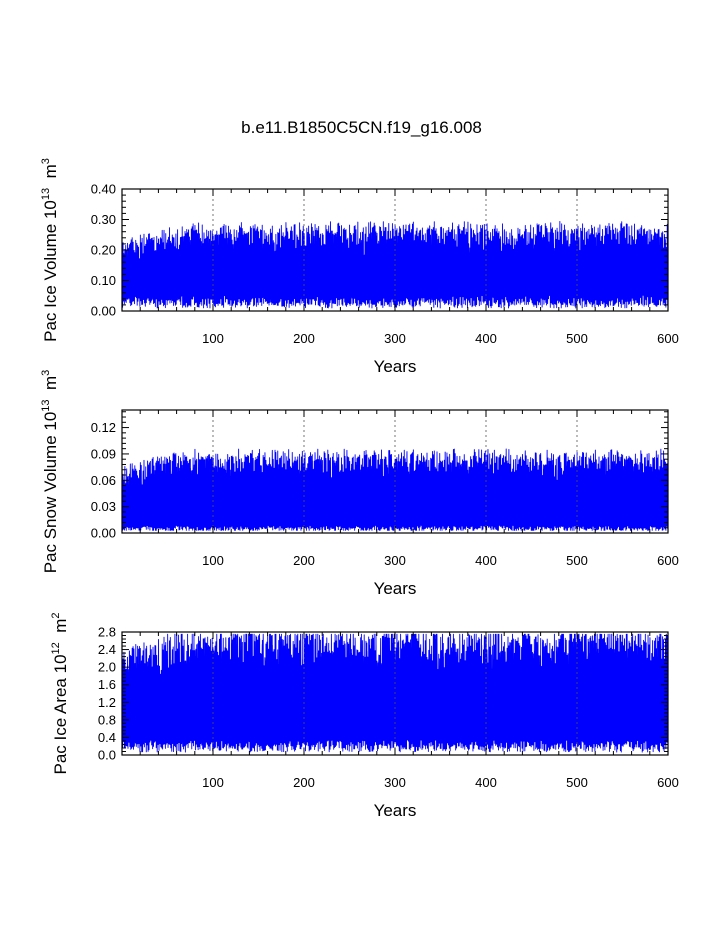  I want to click on y-axis-label: Pac Snow Volume 1013 m3, so click(50, 472).